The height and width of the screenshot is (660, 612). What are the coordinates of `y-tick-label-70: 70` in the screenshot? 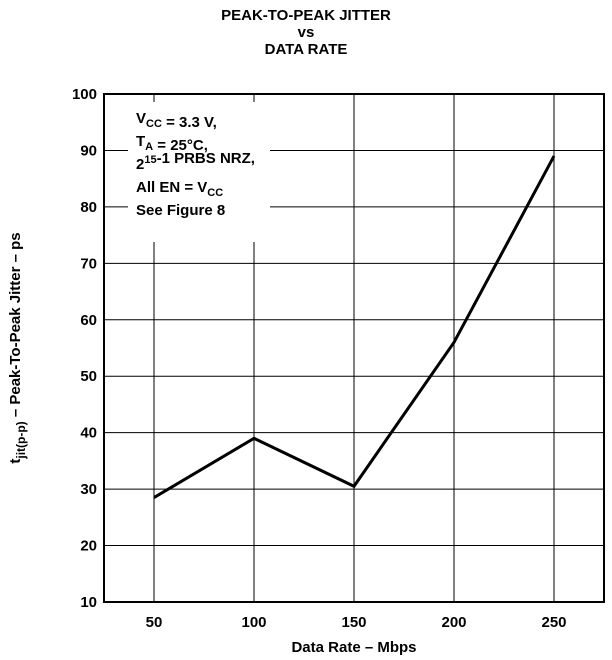 It's located at (88, 263).